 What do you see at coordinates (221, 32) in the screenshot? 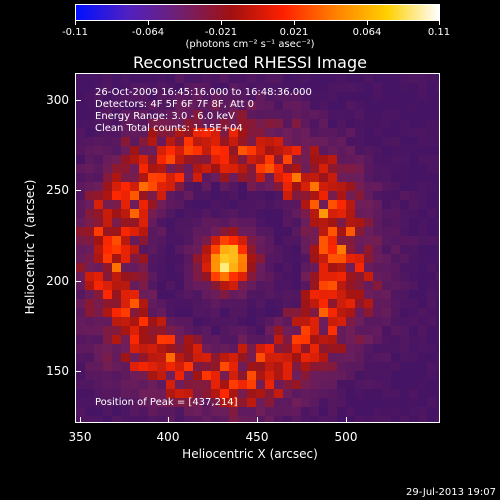
I see `colorbar-tick-label: -0.021` at bounding box center [221, 32].